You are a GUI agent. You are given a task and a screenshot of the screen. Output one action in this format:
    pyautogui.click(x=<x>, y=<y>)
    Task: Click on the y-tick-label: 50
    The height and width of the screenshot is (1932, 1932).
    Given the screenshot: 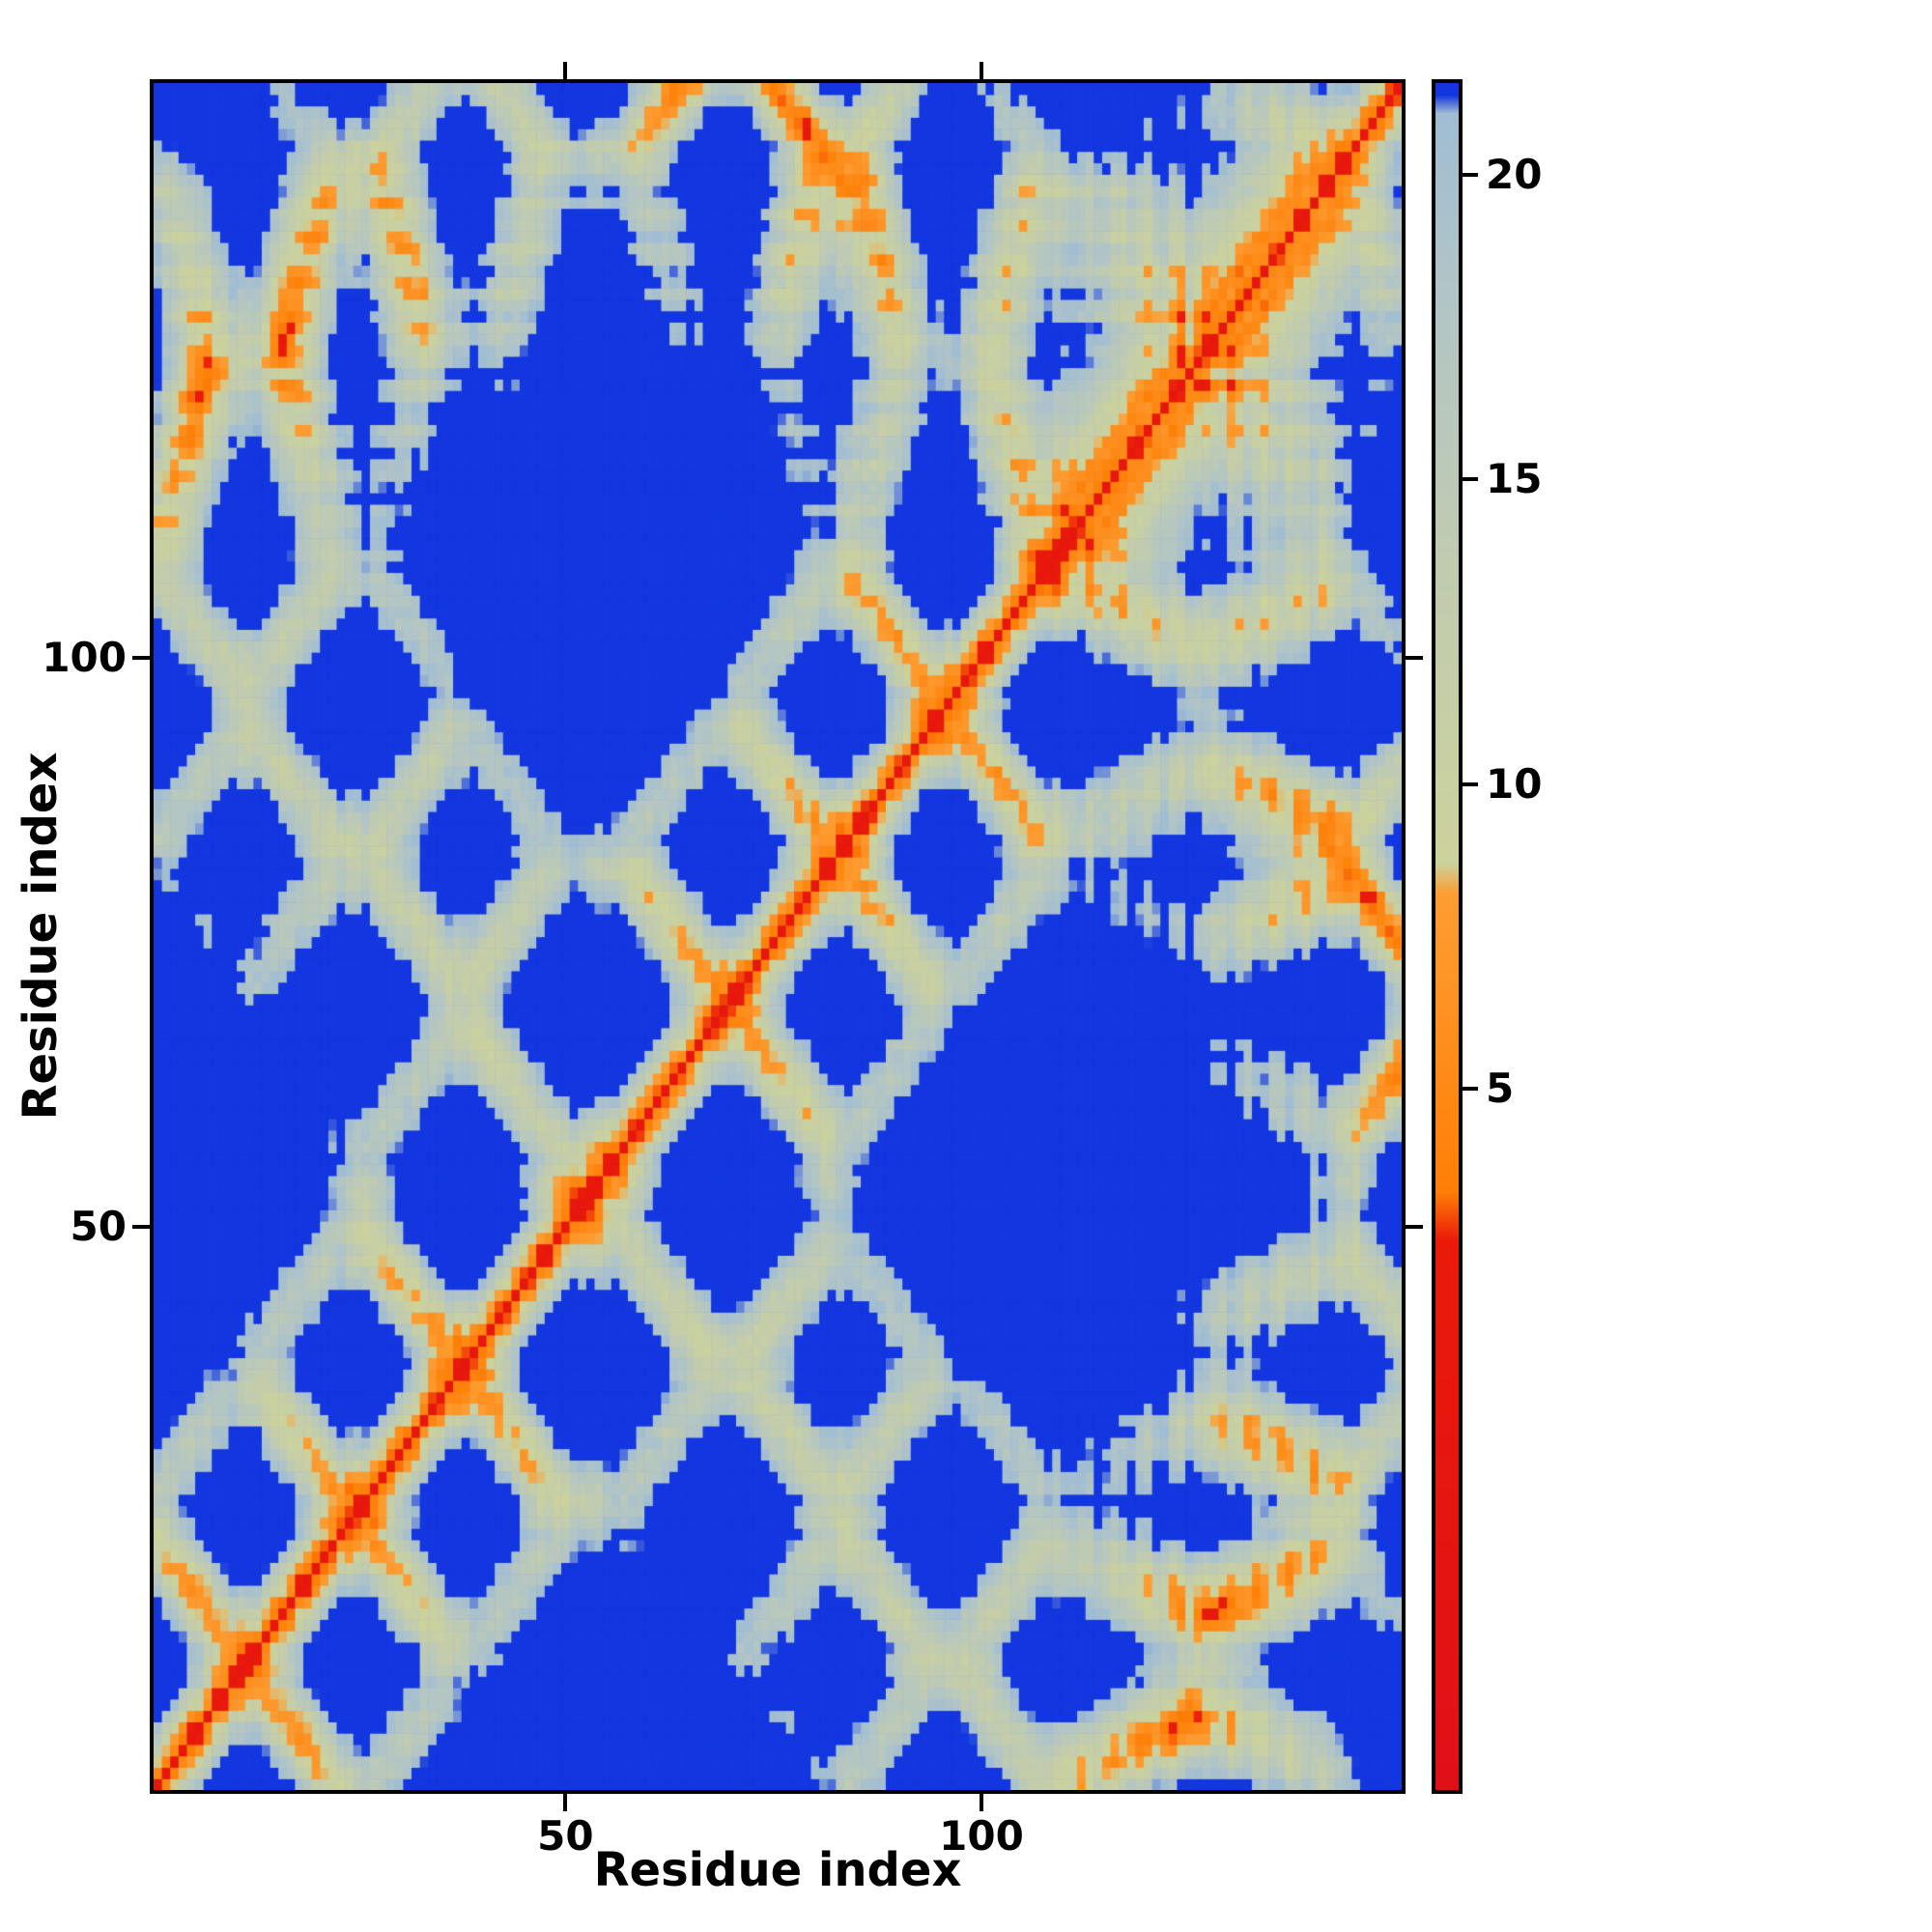 What is the action you would take?
    pyautogui.click(x=98, y=1226)
    